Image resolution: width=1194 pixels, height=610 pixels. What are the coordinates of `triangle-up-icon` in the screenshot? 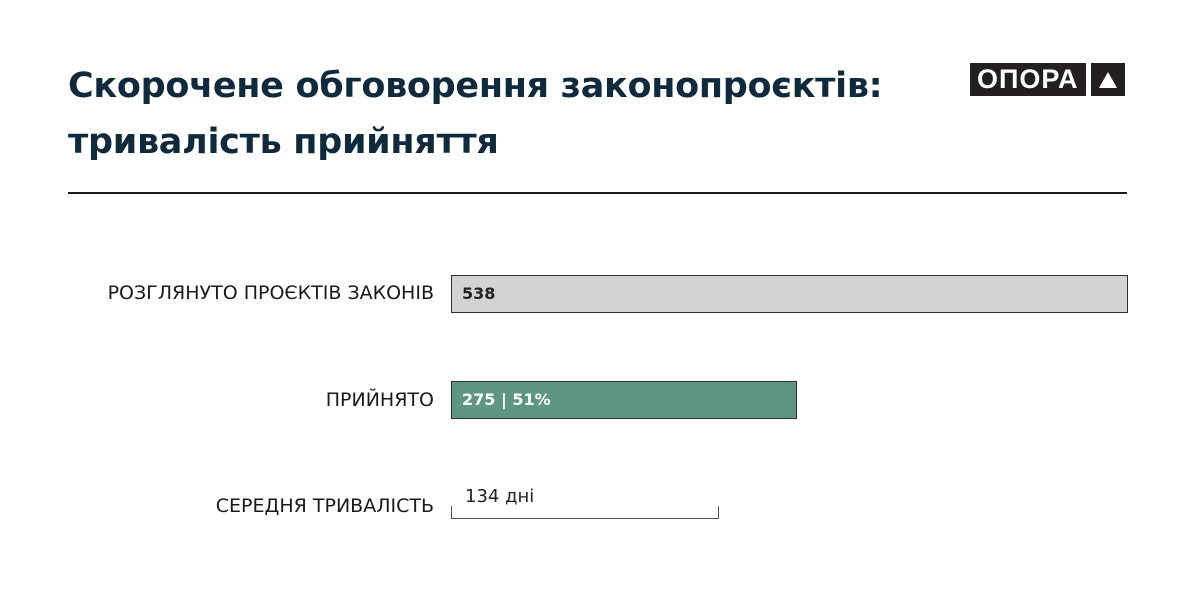 It's located at (1107, 79).